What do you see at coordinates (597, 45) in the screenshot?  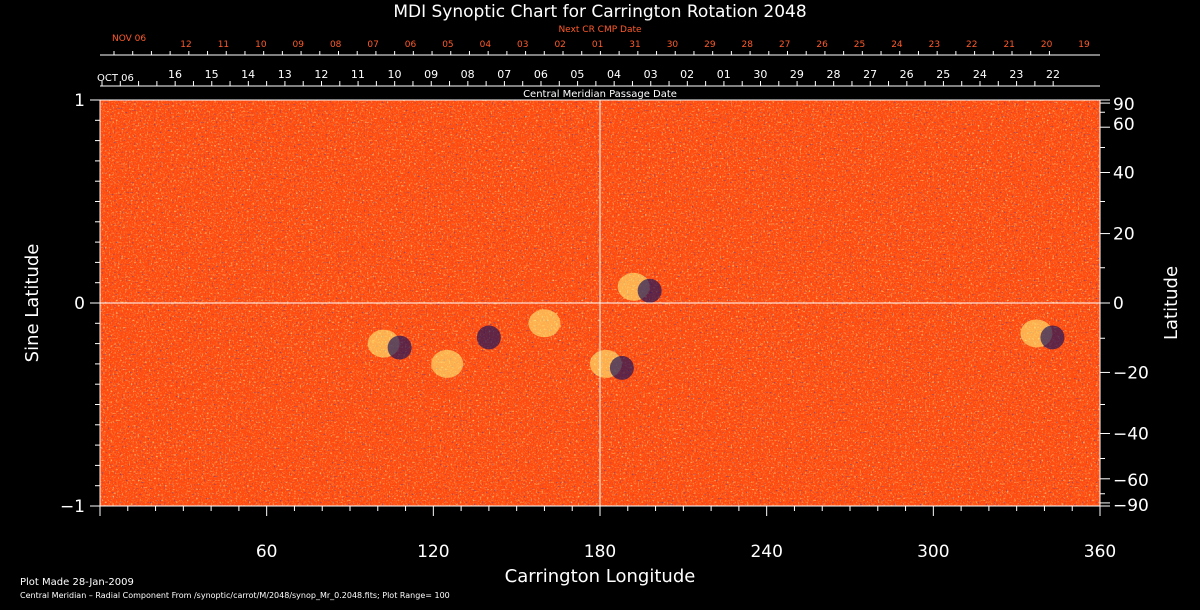 I see `next-cr-day-label: 01` at bounding box center [597, 45].